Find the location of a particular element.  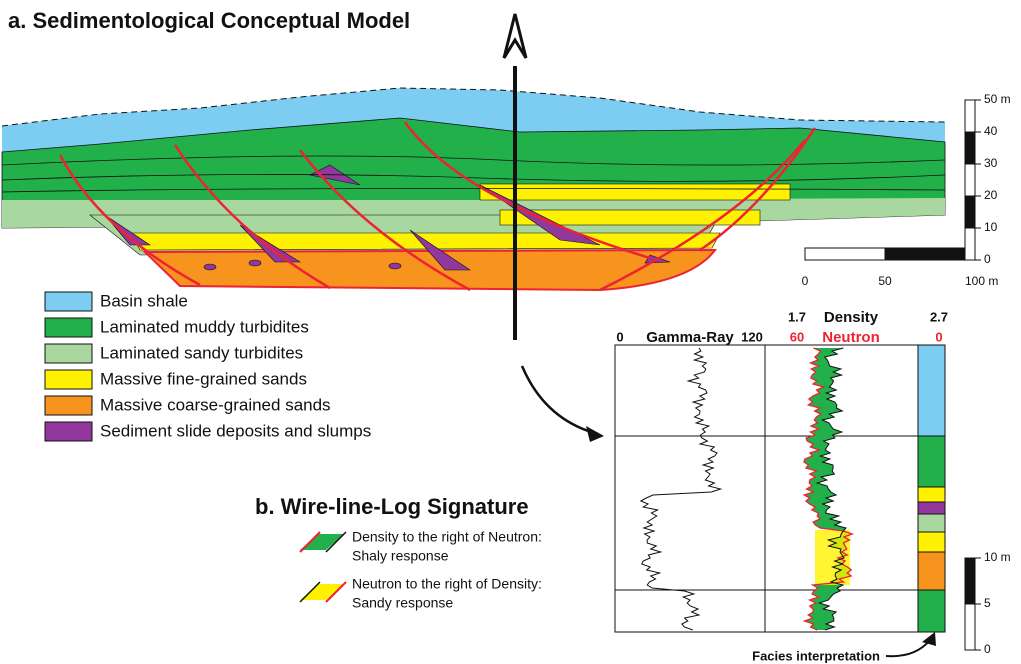

title-a: a. Sedimentological Conceptual Model is located at coordinates (209, 20).